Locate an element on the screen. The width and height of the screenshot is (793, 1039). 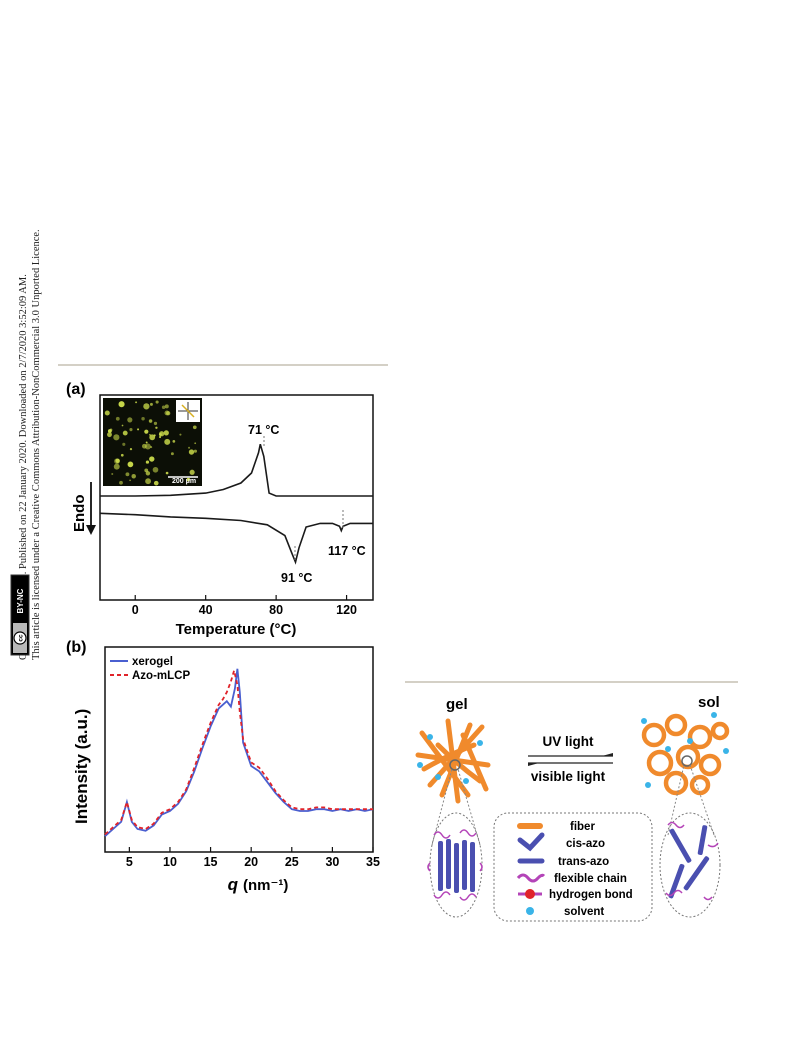
xrd-ylabel: Intensity (a.u.) is located at coordinates (81, 766).